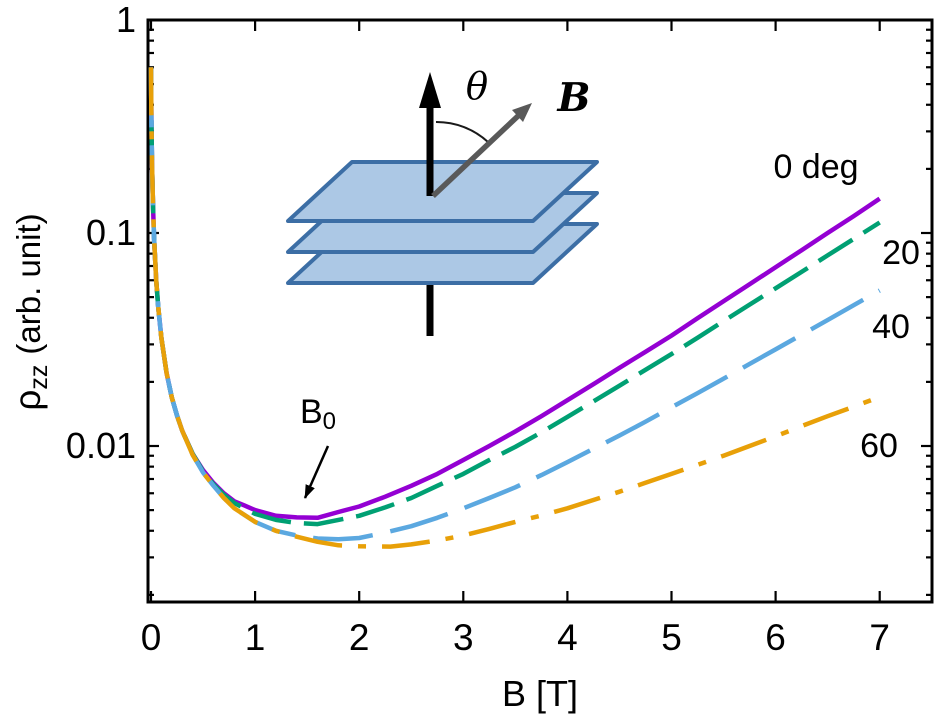 Image resolution: width=948 pixels, height=720 pixels. What do you see at coordinates (671, 637) in the screenshot?
I see `x-tick-label-5: 5` at bounding box center [671, 637].